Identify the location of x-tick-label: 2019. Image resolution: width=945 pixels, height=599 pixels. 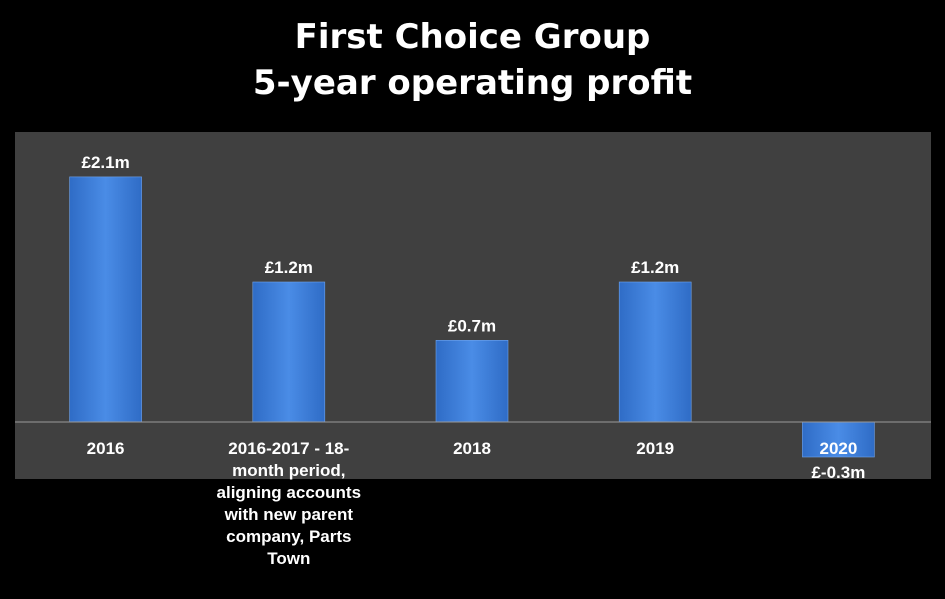
(655, 448).